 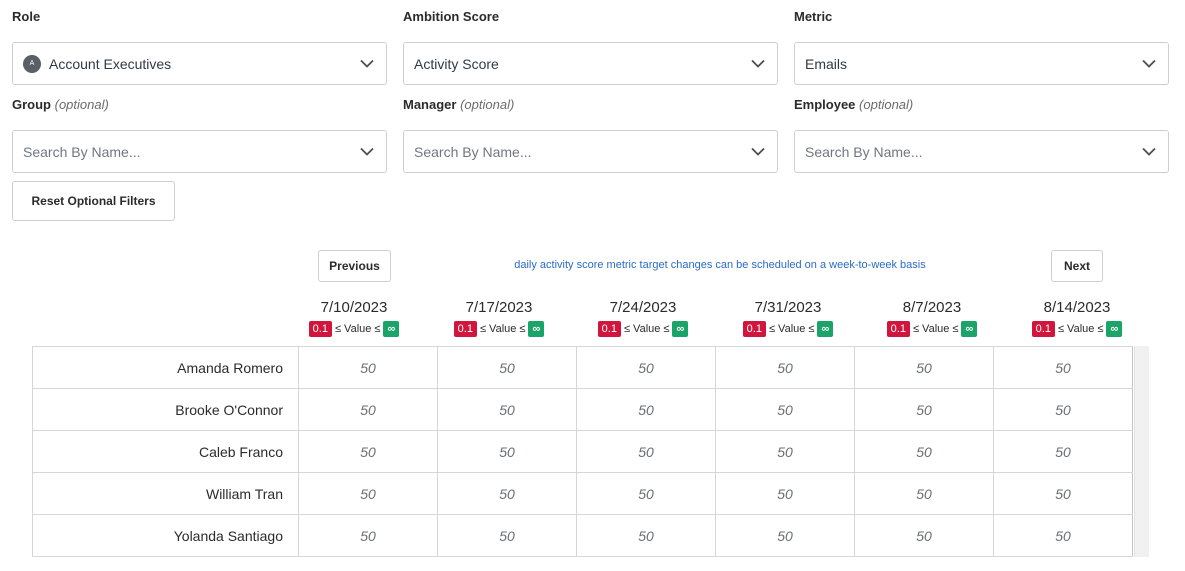 What do you see at coordinates (788, 318) in the screenshot?
I see `column-header: 7/31/2023 0.1 ≤ Value ≤ ∞` at bounding box center [788, 318].